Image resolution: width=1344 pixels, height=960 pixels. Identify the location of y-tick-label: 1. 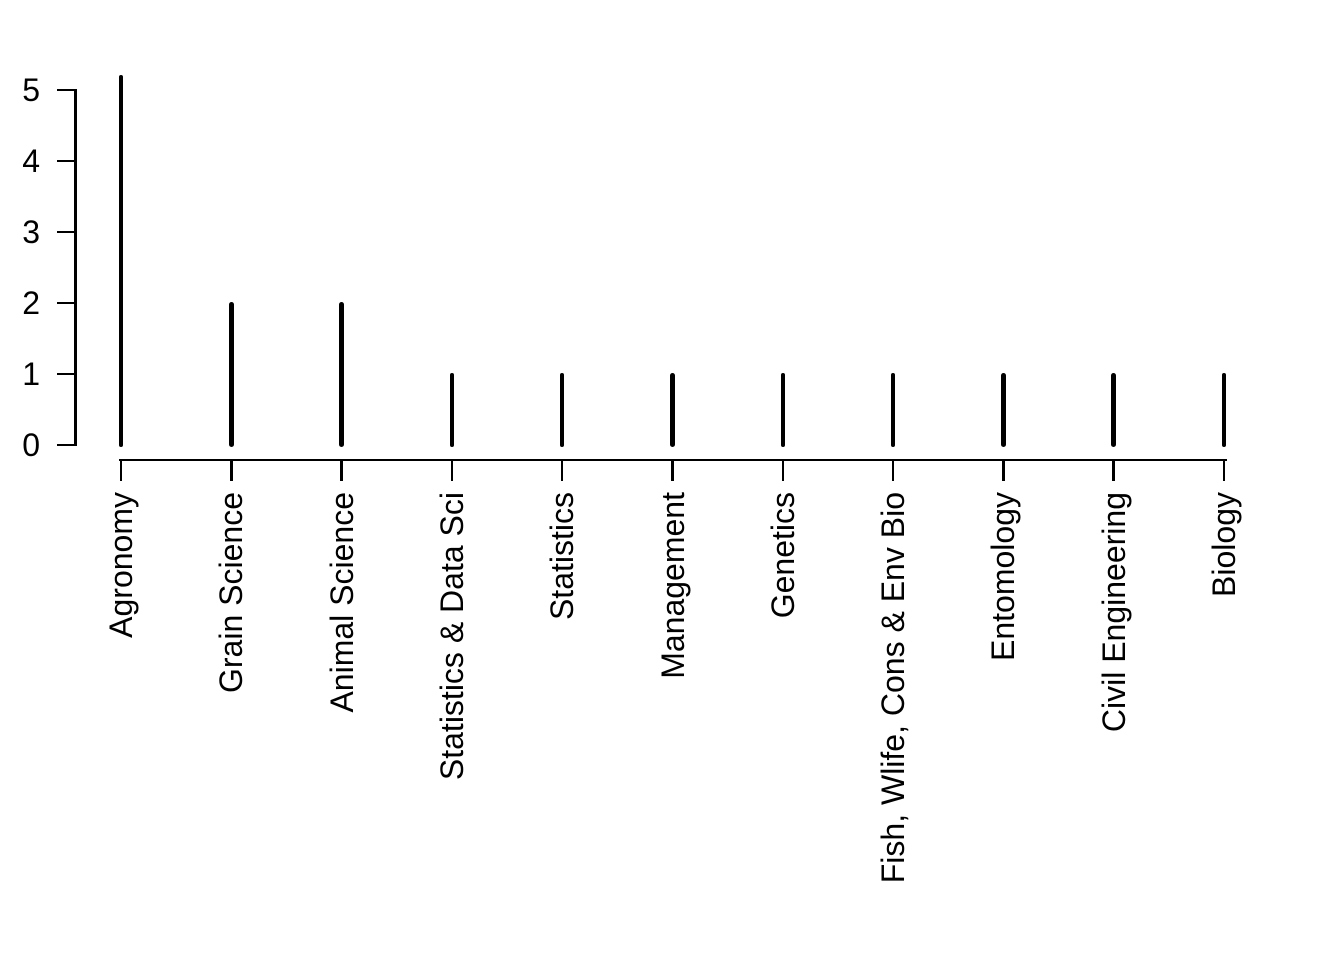
(31, 374).